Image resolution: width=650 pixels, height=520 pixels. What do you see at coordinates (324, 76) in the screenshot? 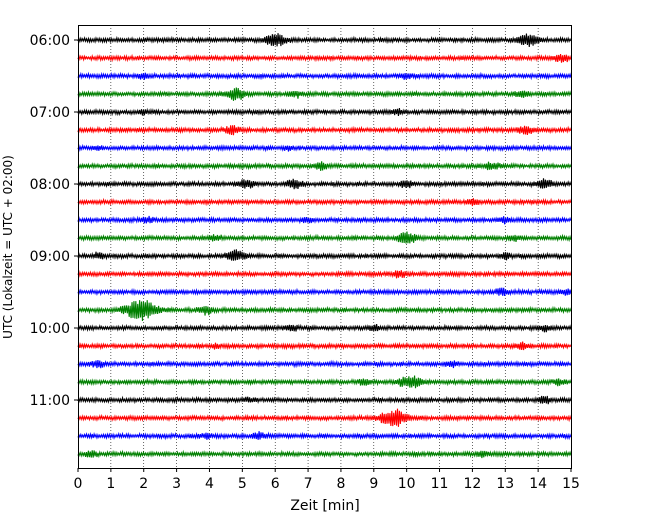
I see `trace-06:30` at bounding box center [324, 76].